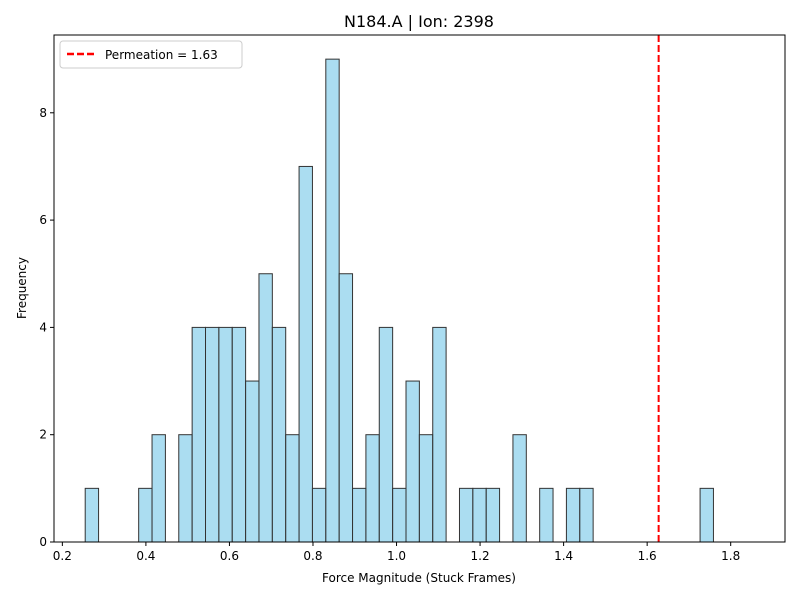  Describe the element at coordinates (43, 113) in the screenshot. I see `y-tick-label: 8` at that location.